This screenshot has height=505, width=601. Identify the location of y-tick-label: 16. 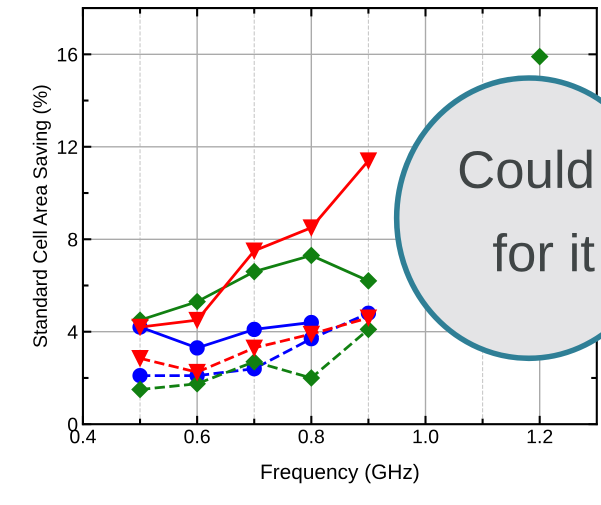
(68, 55).